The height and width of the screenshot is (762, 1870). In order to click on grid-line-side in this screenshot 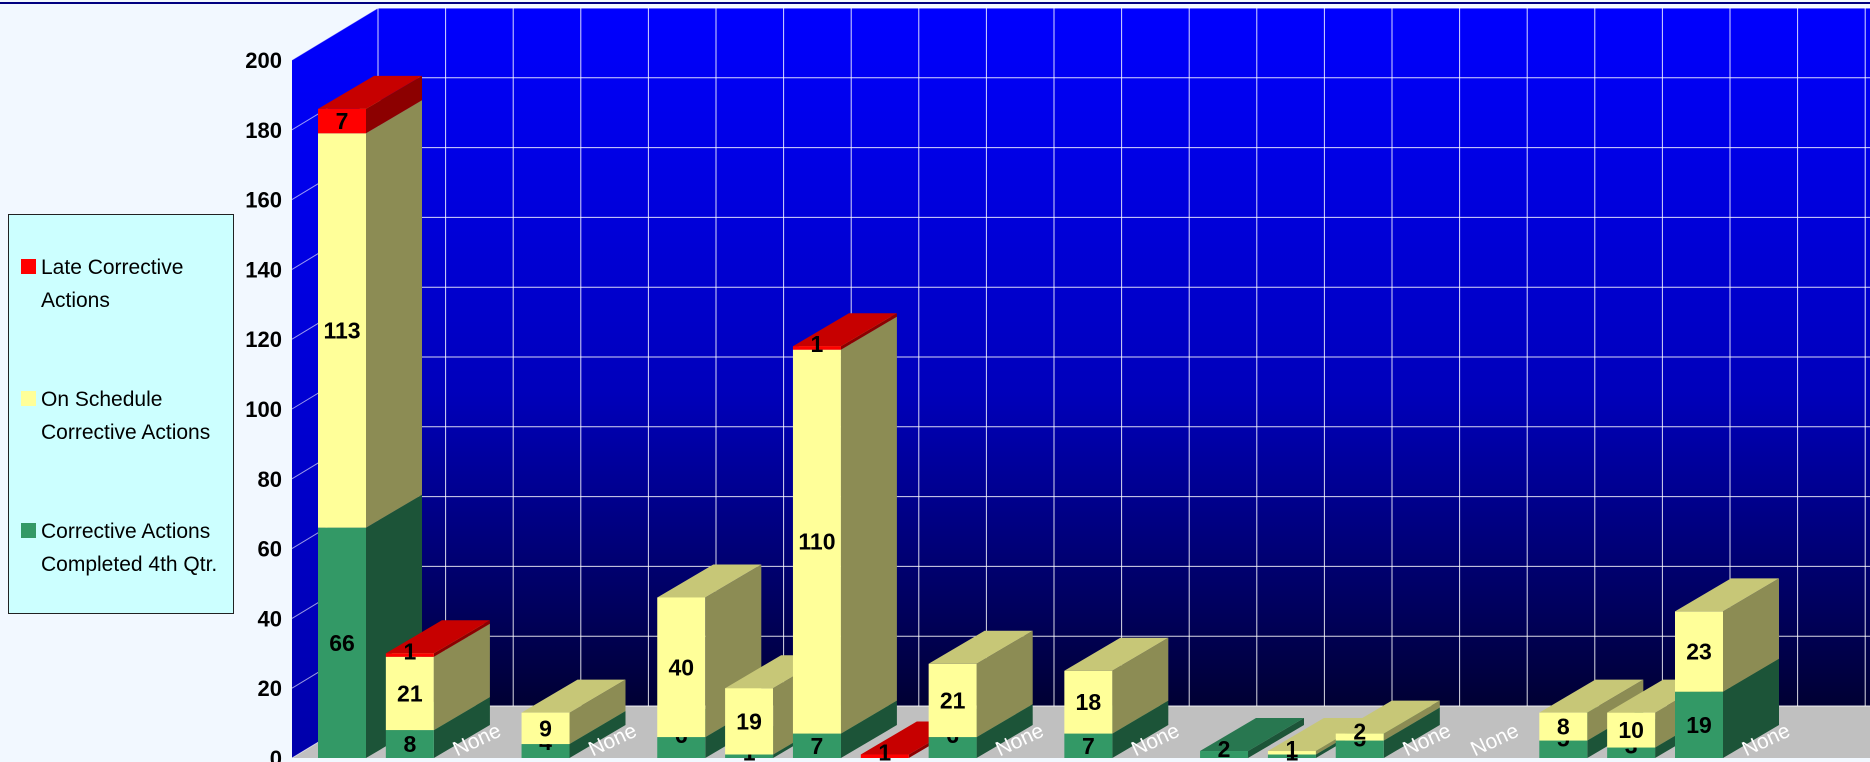, I will do `click(335, 34)`.